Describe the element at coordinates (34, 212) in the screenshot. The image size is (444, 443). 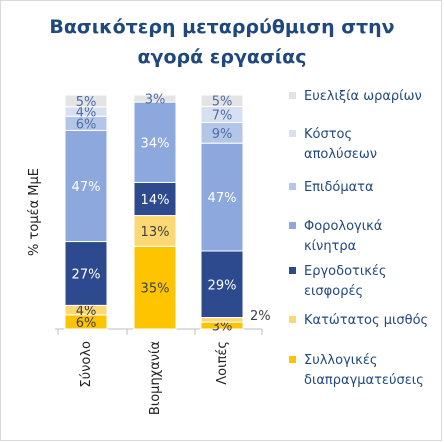
I see `y-axis-label: % τομέα ΜμΕ` at that location.